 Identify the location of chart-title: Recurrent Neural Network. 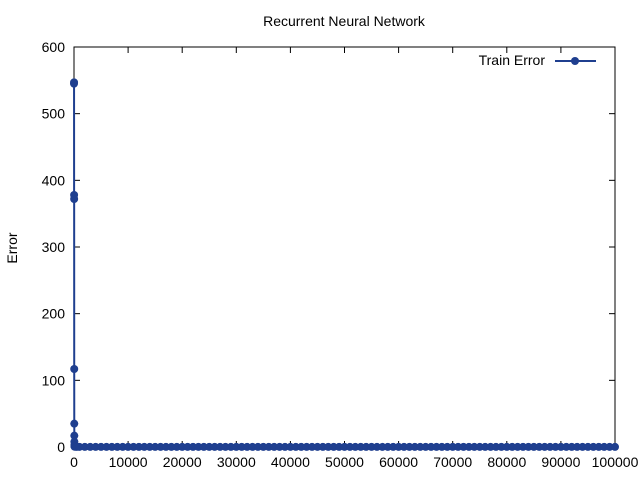
(344, 21).